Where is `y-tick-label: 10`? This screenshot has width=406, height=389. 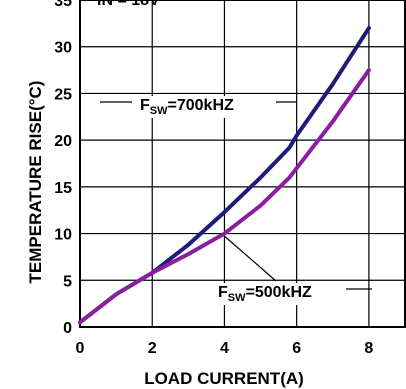
y-tick-label: 10 is located at coordinates (63, 235).